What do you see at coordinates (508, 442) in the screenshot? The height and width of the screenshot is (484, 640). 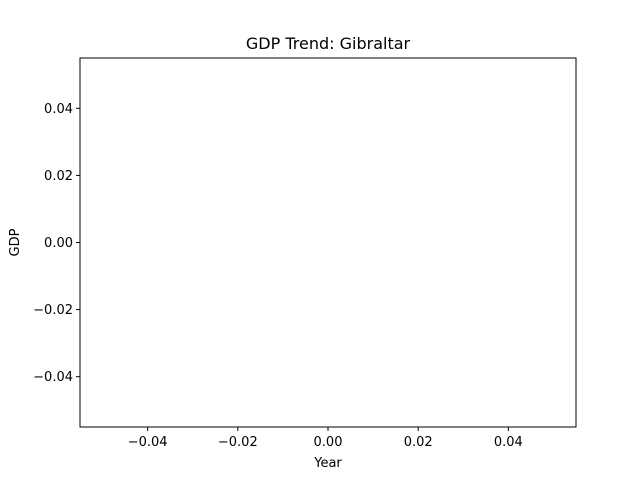 I see `x-tick-label: 0.04` at bounding box center [508, 442].